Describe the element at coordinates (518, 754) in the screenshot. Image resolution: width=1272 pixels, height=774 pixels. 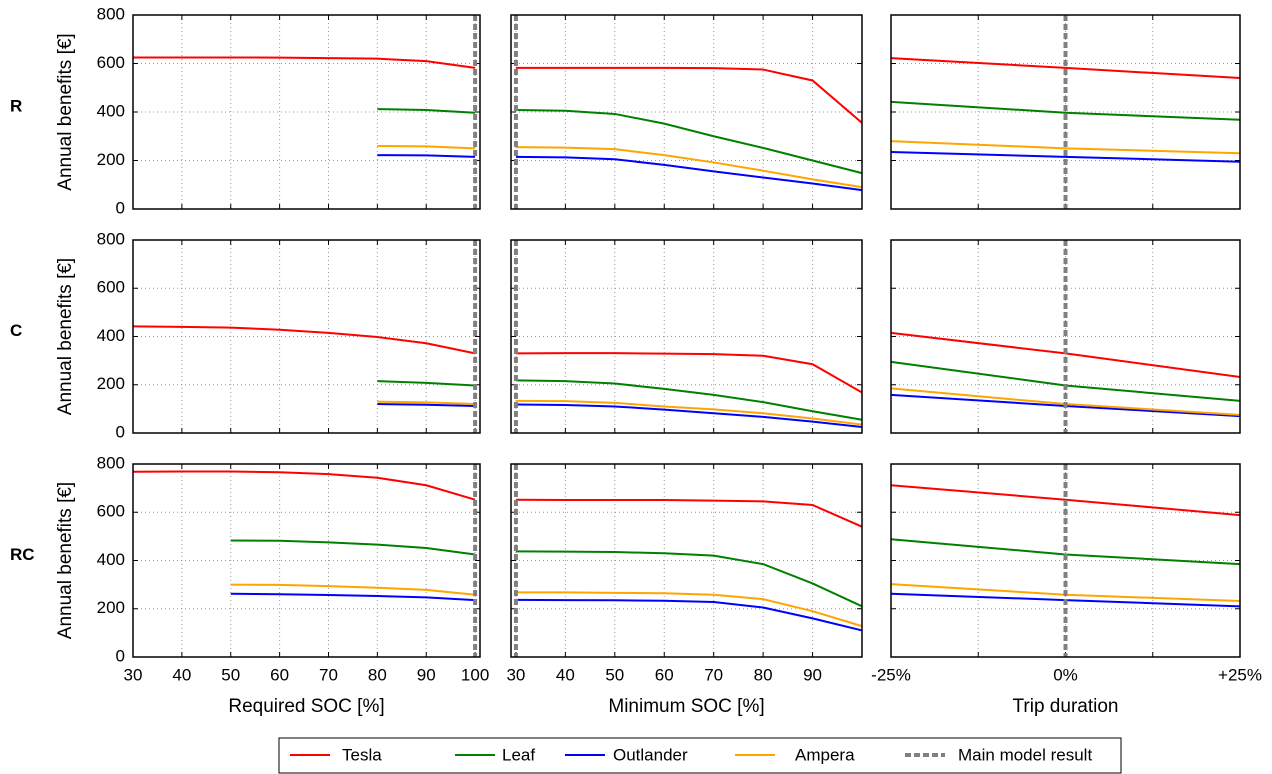
I see `legend-label: Leaf` at that location.